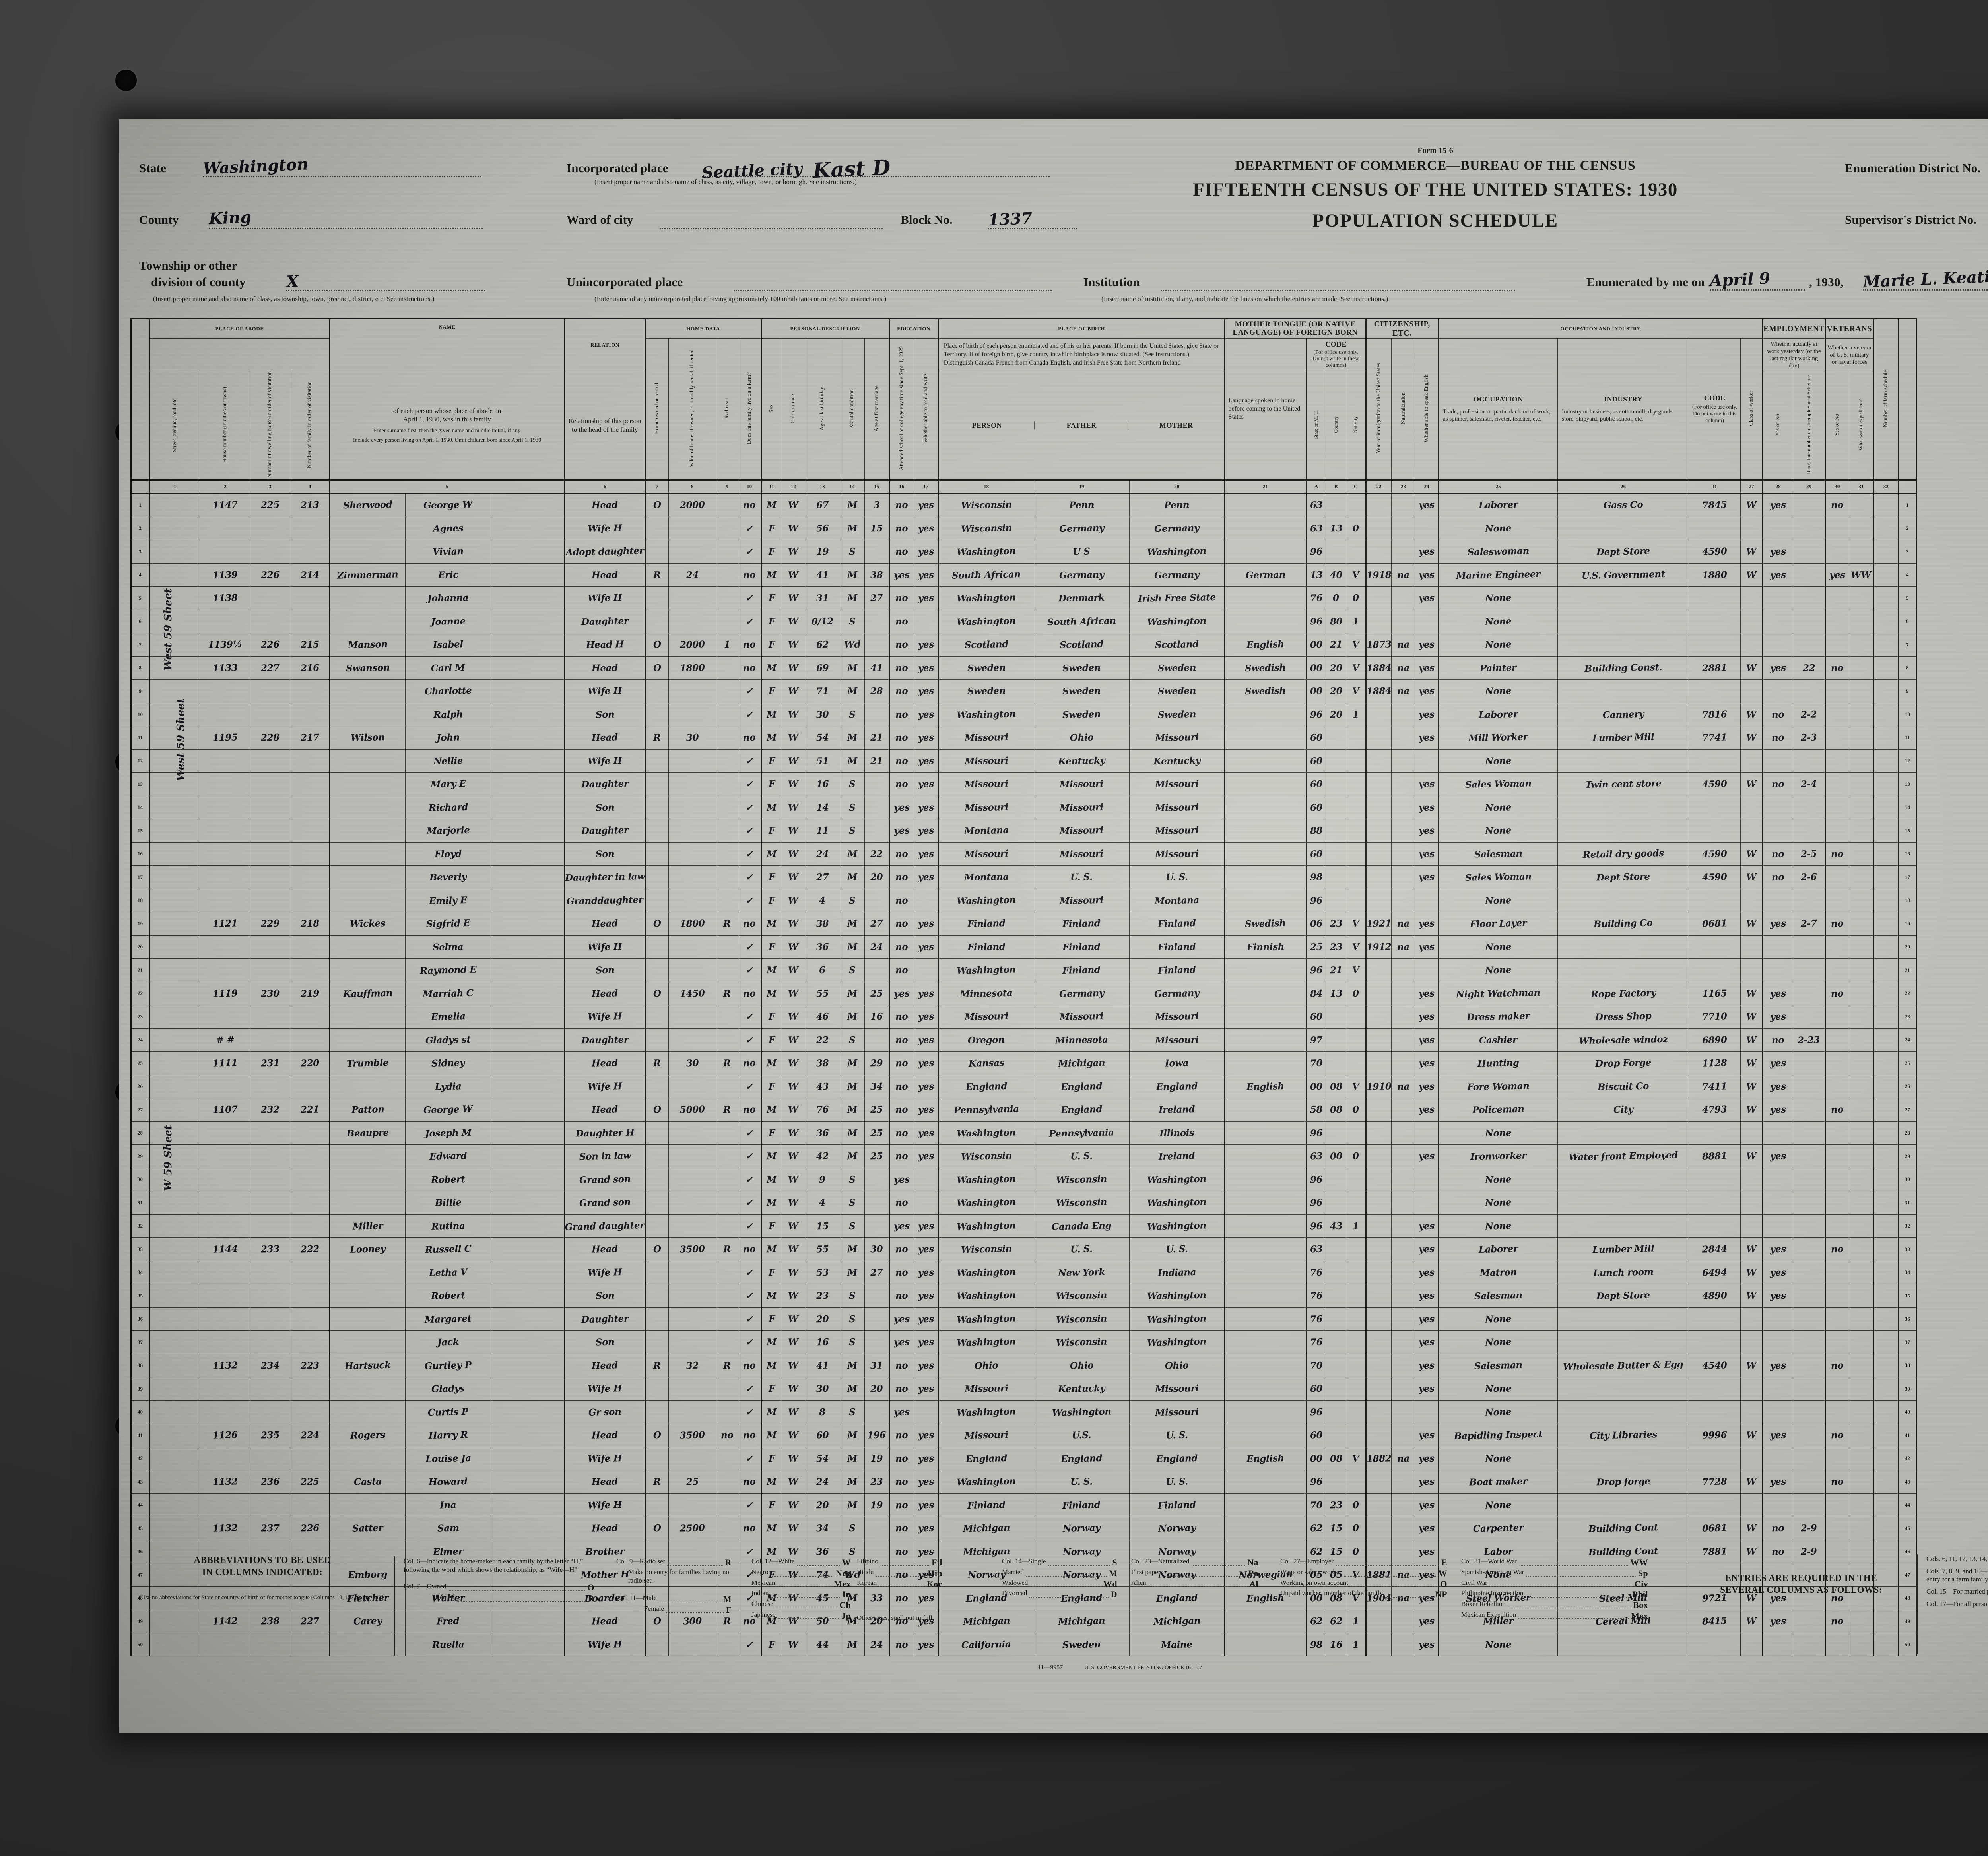  Describe the element at coordinates (225, 924) in the screenshot. I see `cell-house-number: 1121` at that location.